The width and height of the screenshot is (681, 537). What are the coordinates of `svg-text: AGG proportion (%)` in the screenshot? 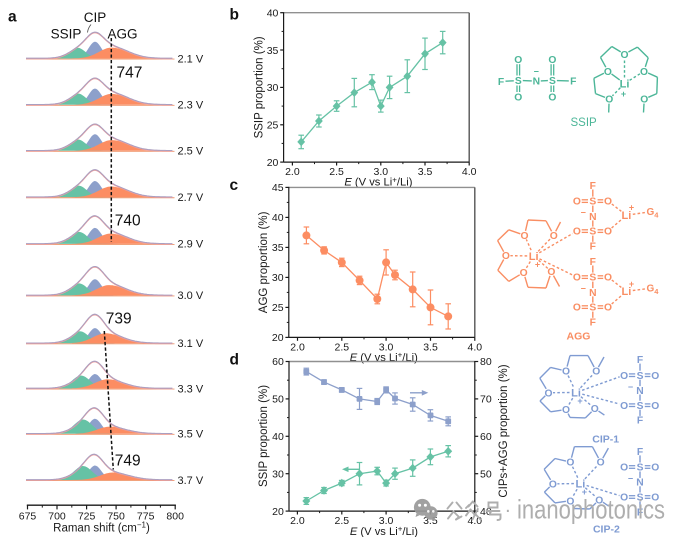 It's located at (264, 262).